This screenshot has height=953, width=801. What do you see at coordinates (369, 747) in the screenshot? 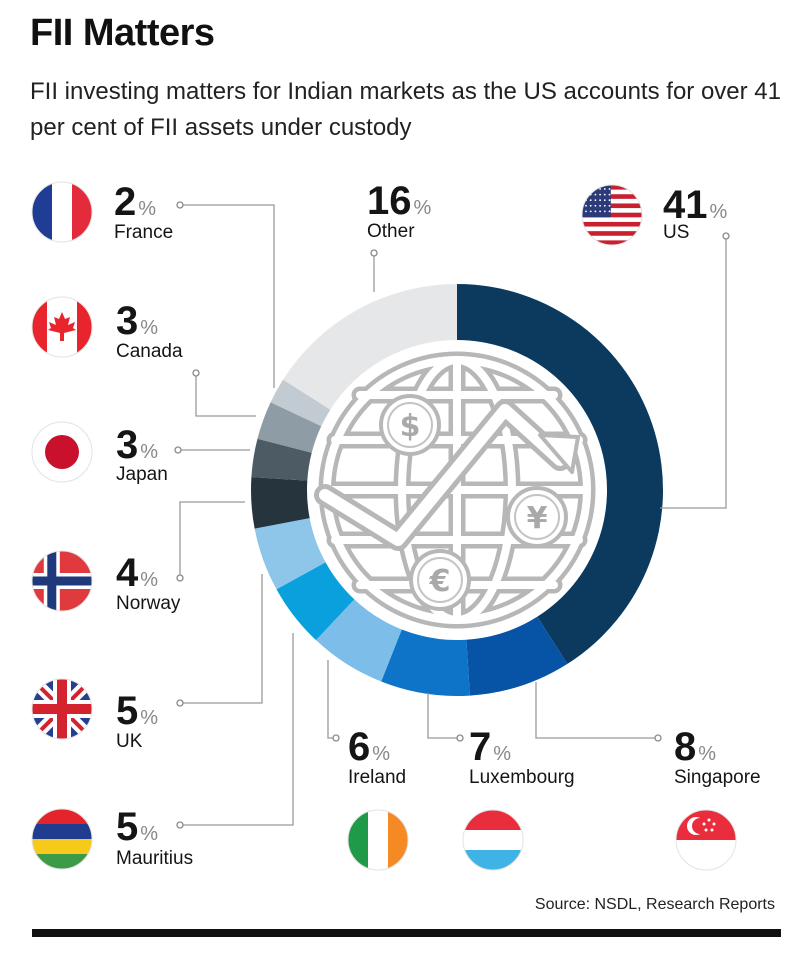
I see `value-label-ireland: 6%` at bounding box center [369, 747].